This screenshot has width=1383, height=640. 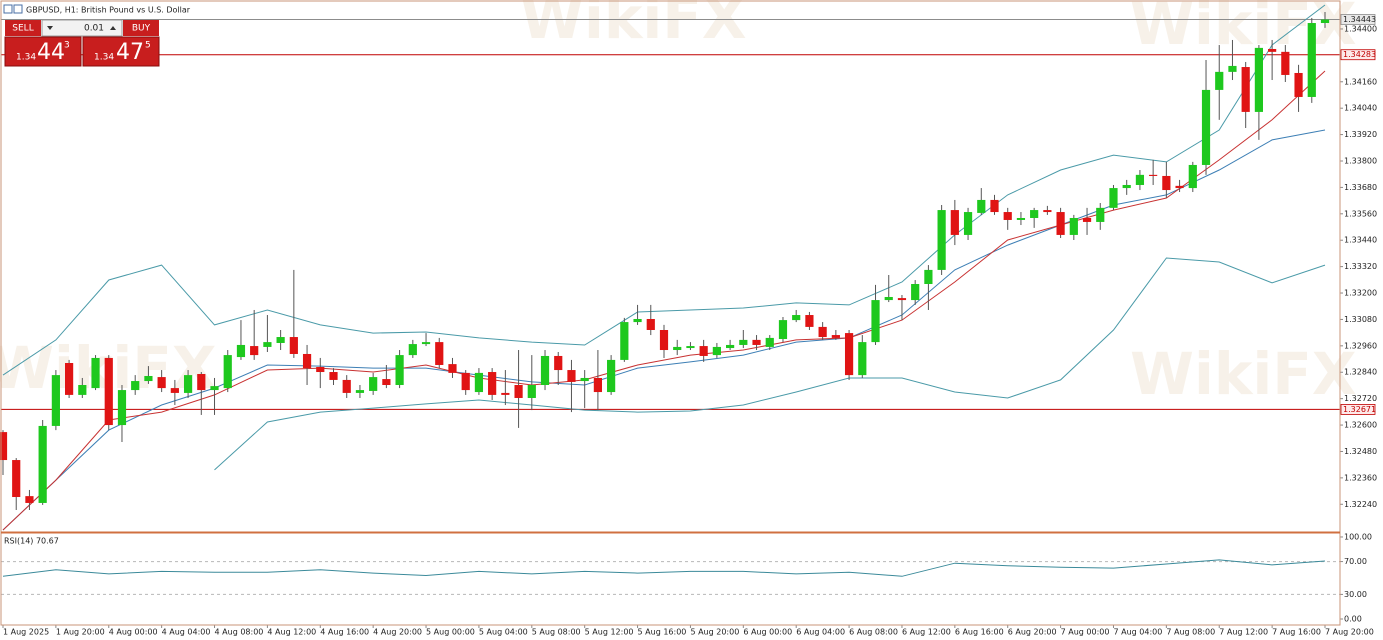 What do you see at coordinates (1360, 240) in the screenshot?
I see `y-tick-label: 1.33440` at bounding box center [1360, 240].